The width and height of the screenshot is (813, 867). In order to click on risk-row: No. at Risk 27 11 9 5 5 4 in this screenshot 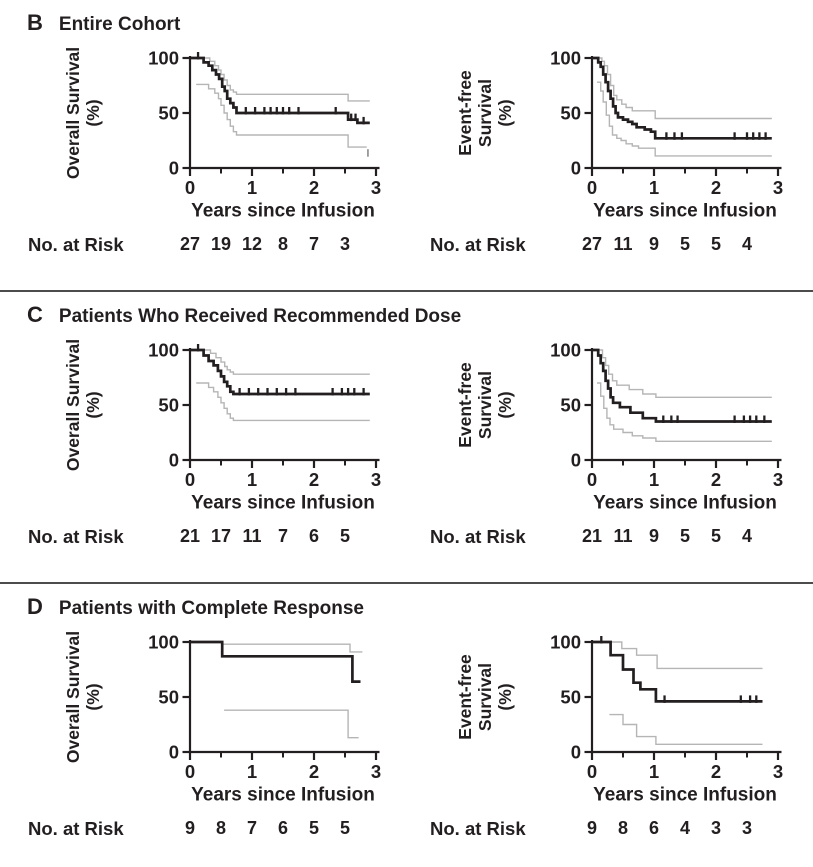, I will do `click(610, 246)`.